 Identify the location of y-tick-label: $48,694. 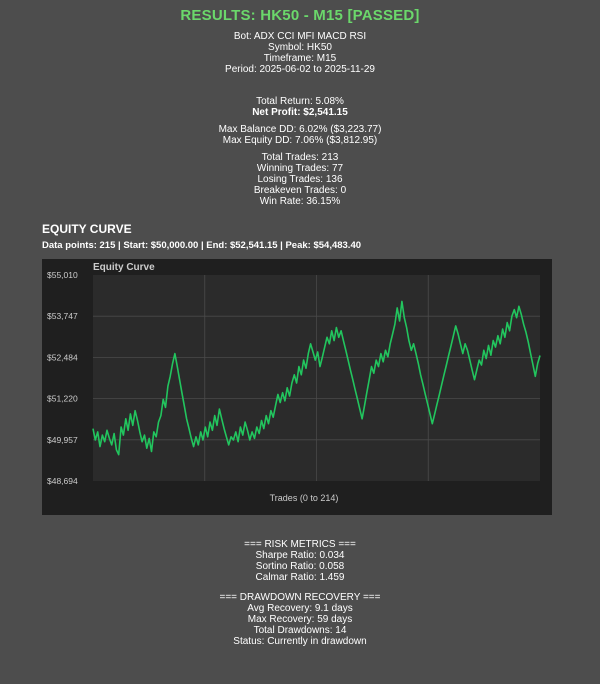
(62, 481).